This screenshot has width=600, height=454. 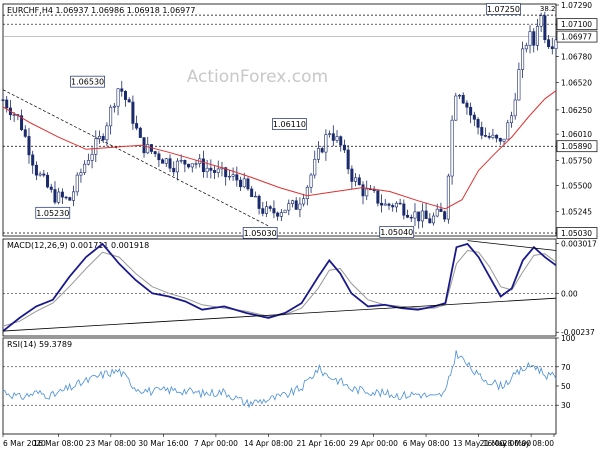 What do you see at coordinates (39, 344) in the screenshot?
I see `rsi-title: RSI(14) 59.3789` at bounding box center [39, 344].